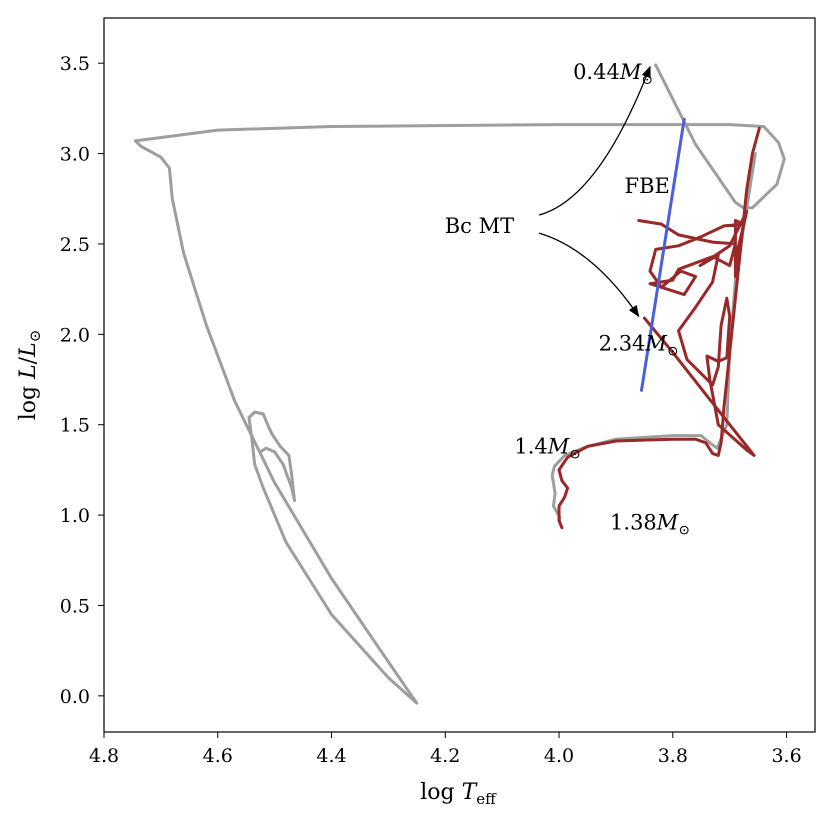 This screenshot has width=831, height=831. Describe the element at coordinates (104, 756) in the screenshot. I see `x-tick-label: 4.8` at that location.